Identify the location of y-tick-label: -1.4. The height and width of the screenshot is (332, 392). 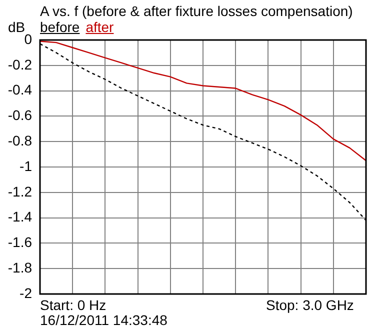
(20, 216).